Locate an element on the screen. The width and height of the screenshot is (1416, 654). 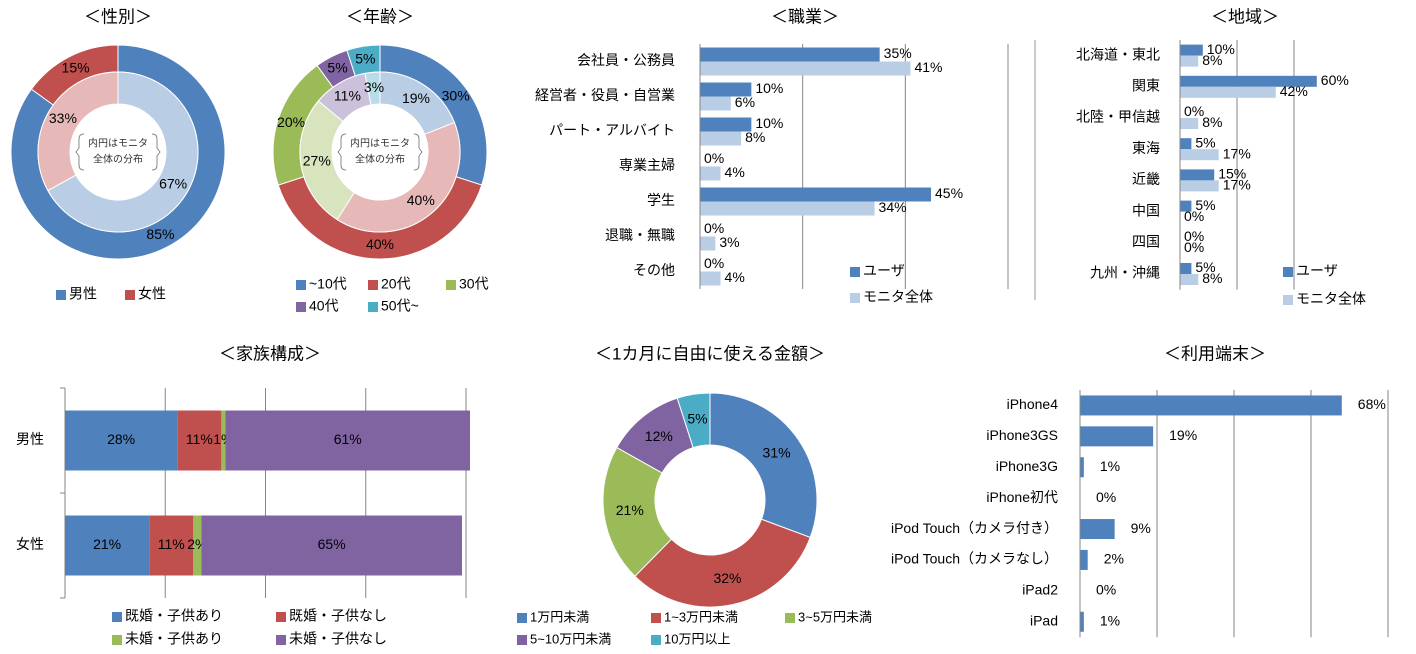
category-label: iPad is located at coordinates (1044, 620).